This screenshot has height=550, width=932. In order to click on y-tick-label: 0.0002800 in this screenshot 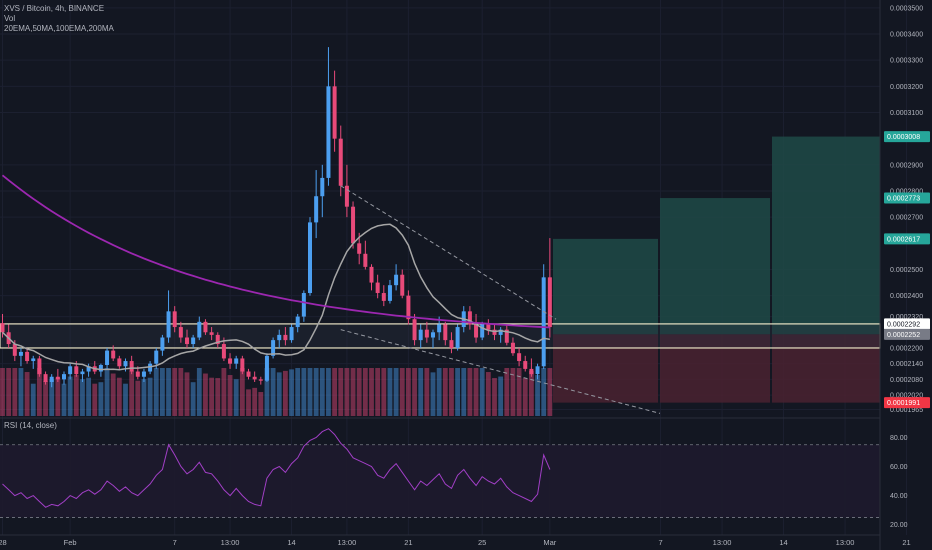, I will do `click(906, 191)`.